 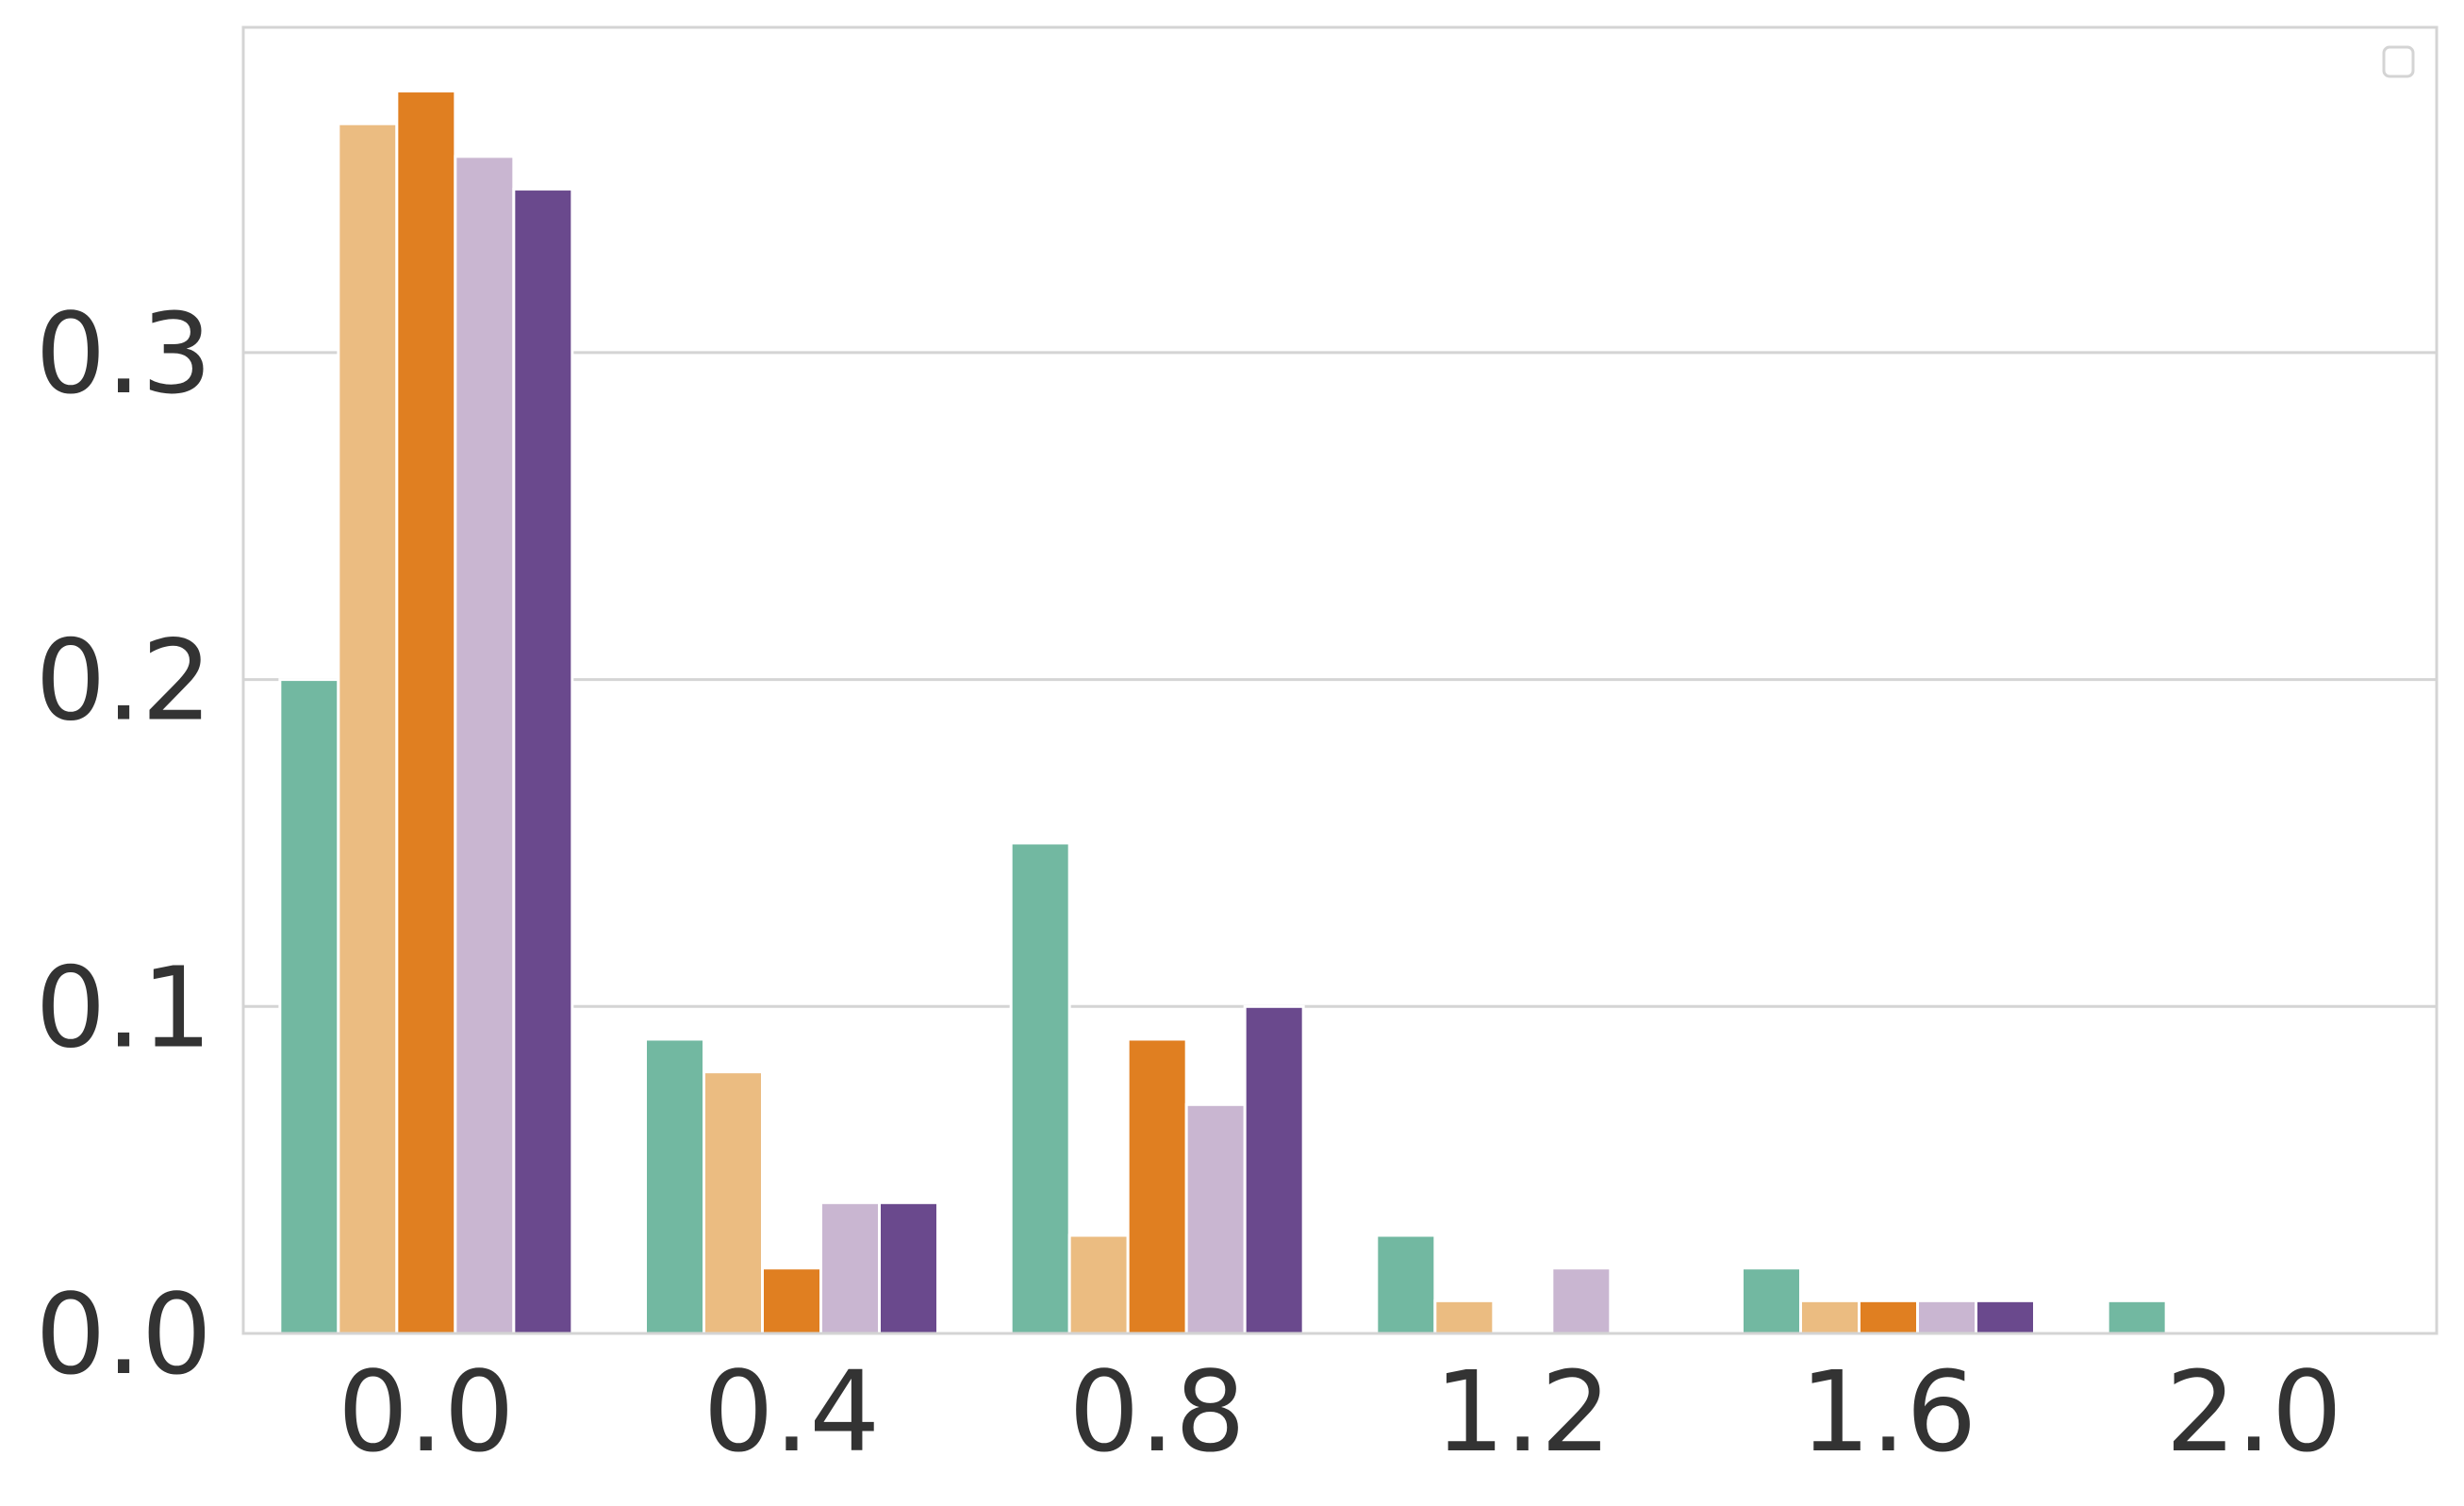 What do you see at coordinates (426, 712) in the screenshot?
I see `bar-0.0-series-3` at bounding box center [426, 712].